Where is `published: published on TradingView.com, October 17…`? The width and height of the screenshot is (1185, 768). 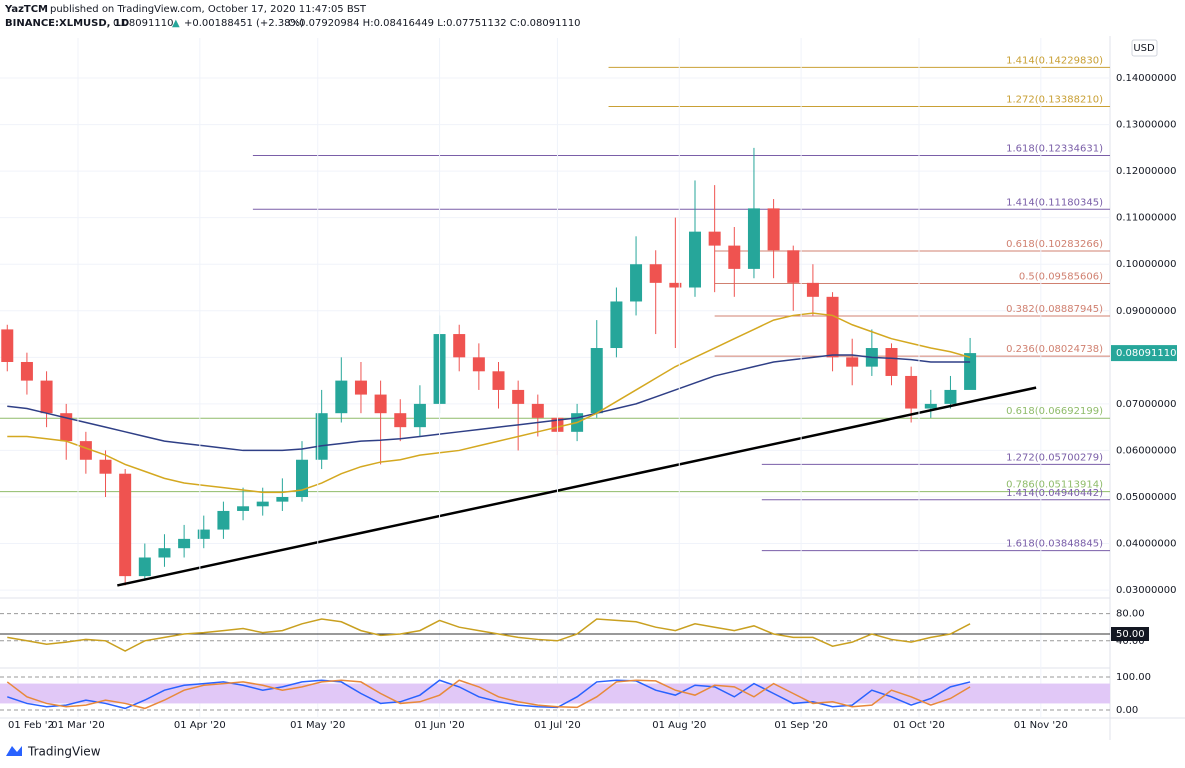
published: published on TradingView.com, October 17… is located at coordinates (208, 9).